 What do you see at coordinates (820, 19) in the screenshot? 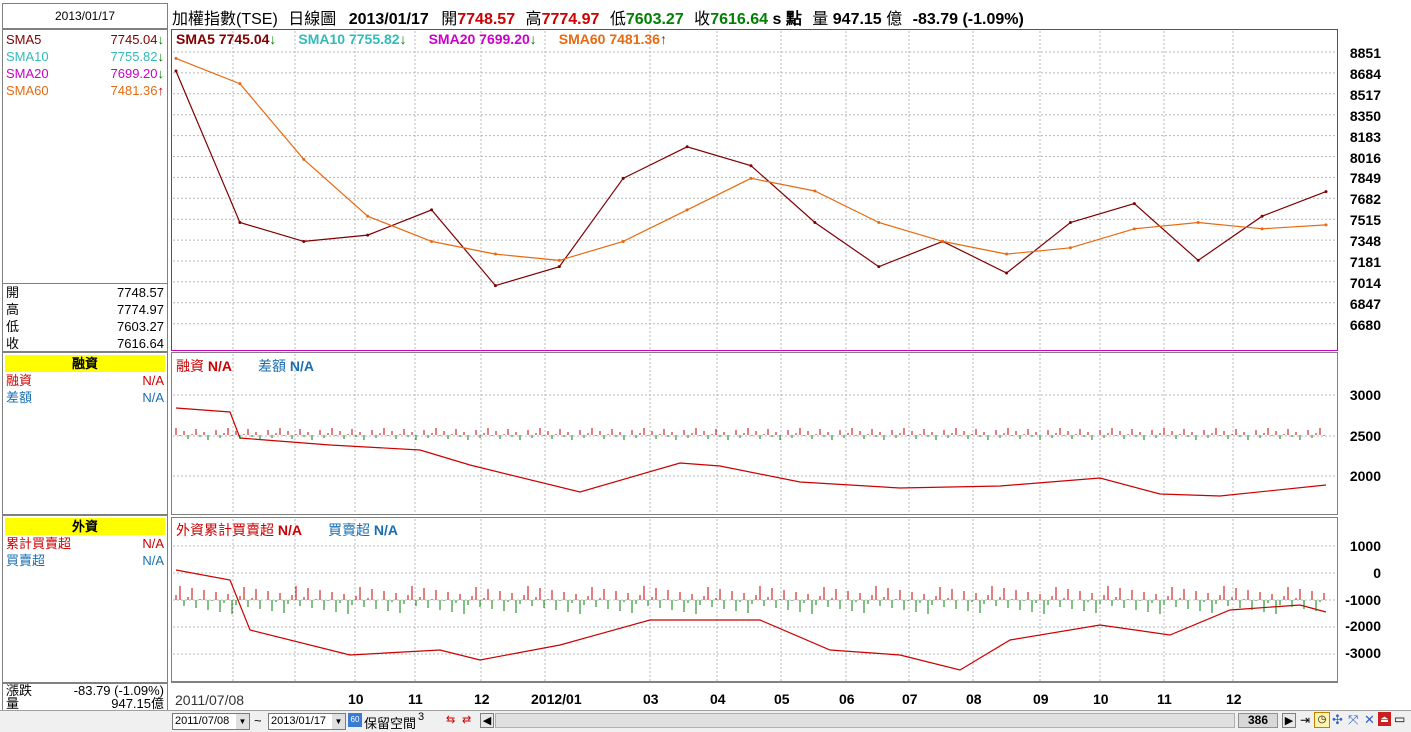
I see `volume-label: 量` at bounding box center [820, 19].